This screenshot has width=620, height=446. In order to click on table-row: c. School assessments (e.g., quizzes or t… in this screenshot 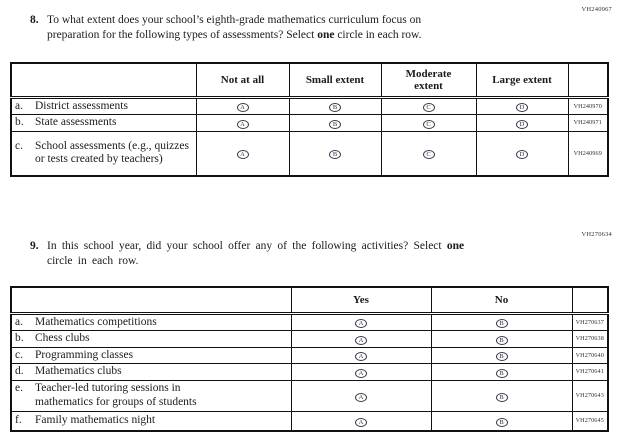, I will do `click(309, 153)`.